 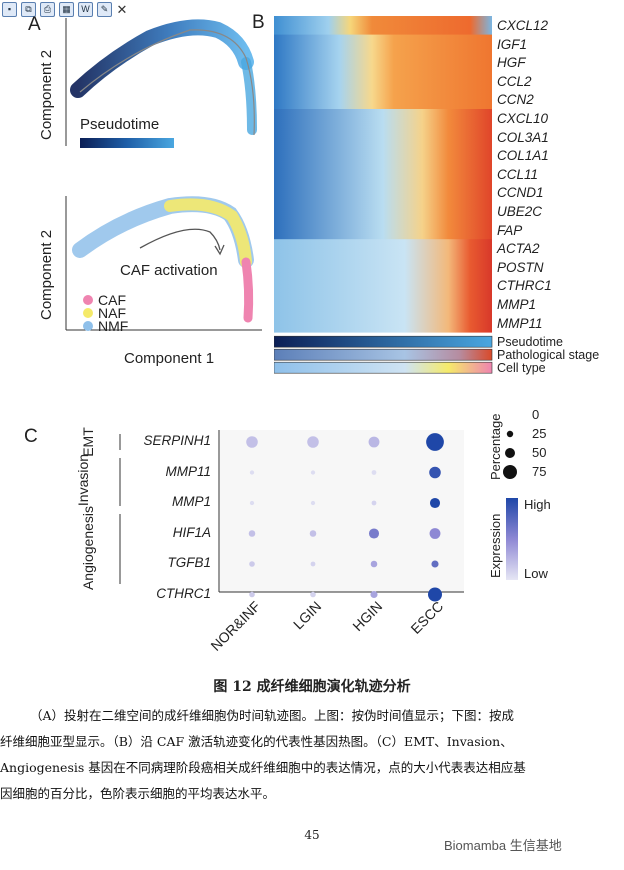 I want to click on naf-cells, so click(x=208, y=233).